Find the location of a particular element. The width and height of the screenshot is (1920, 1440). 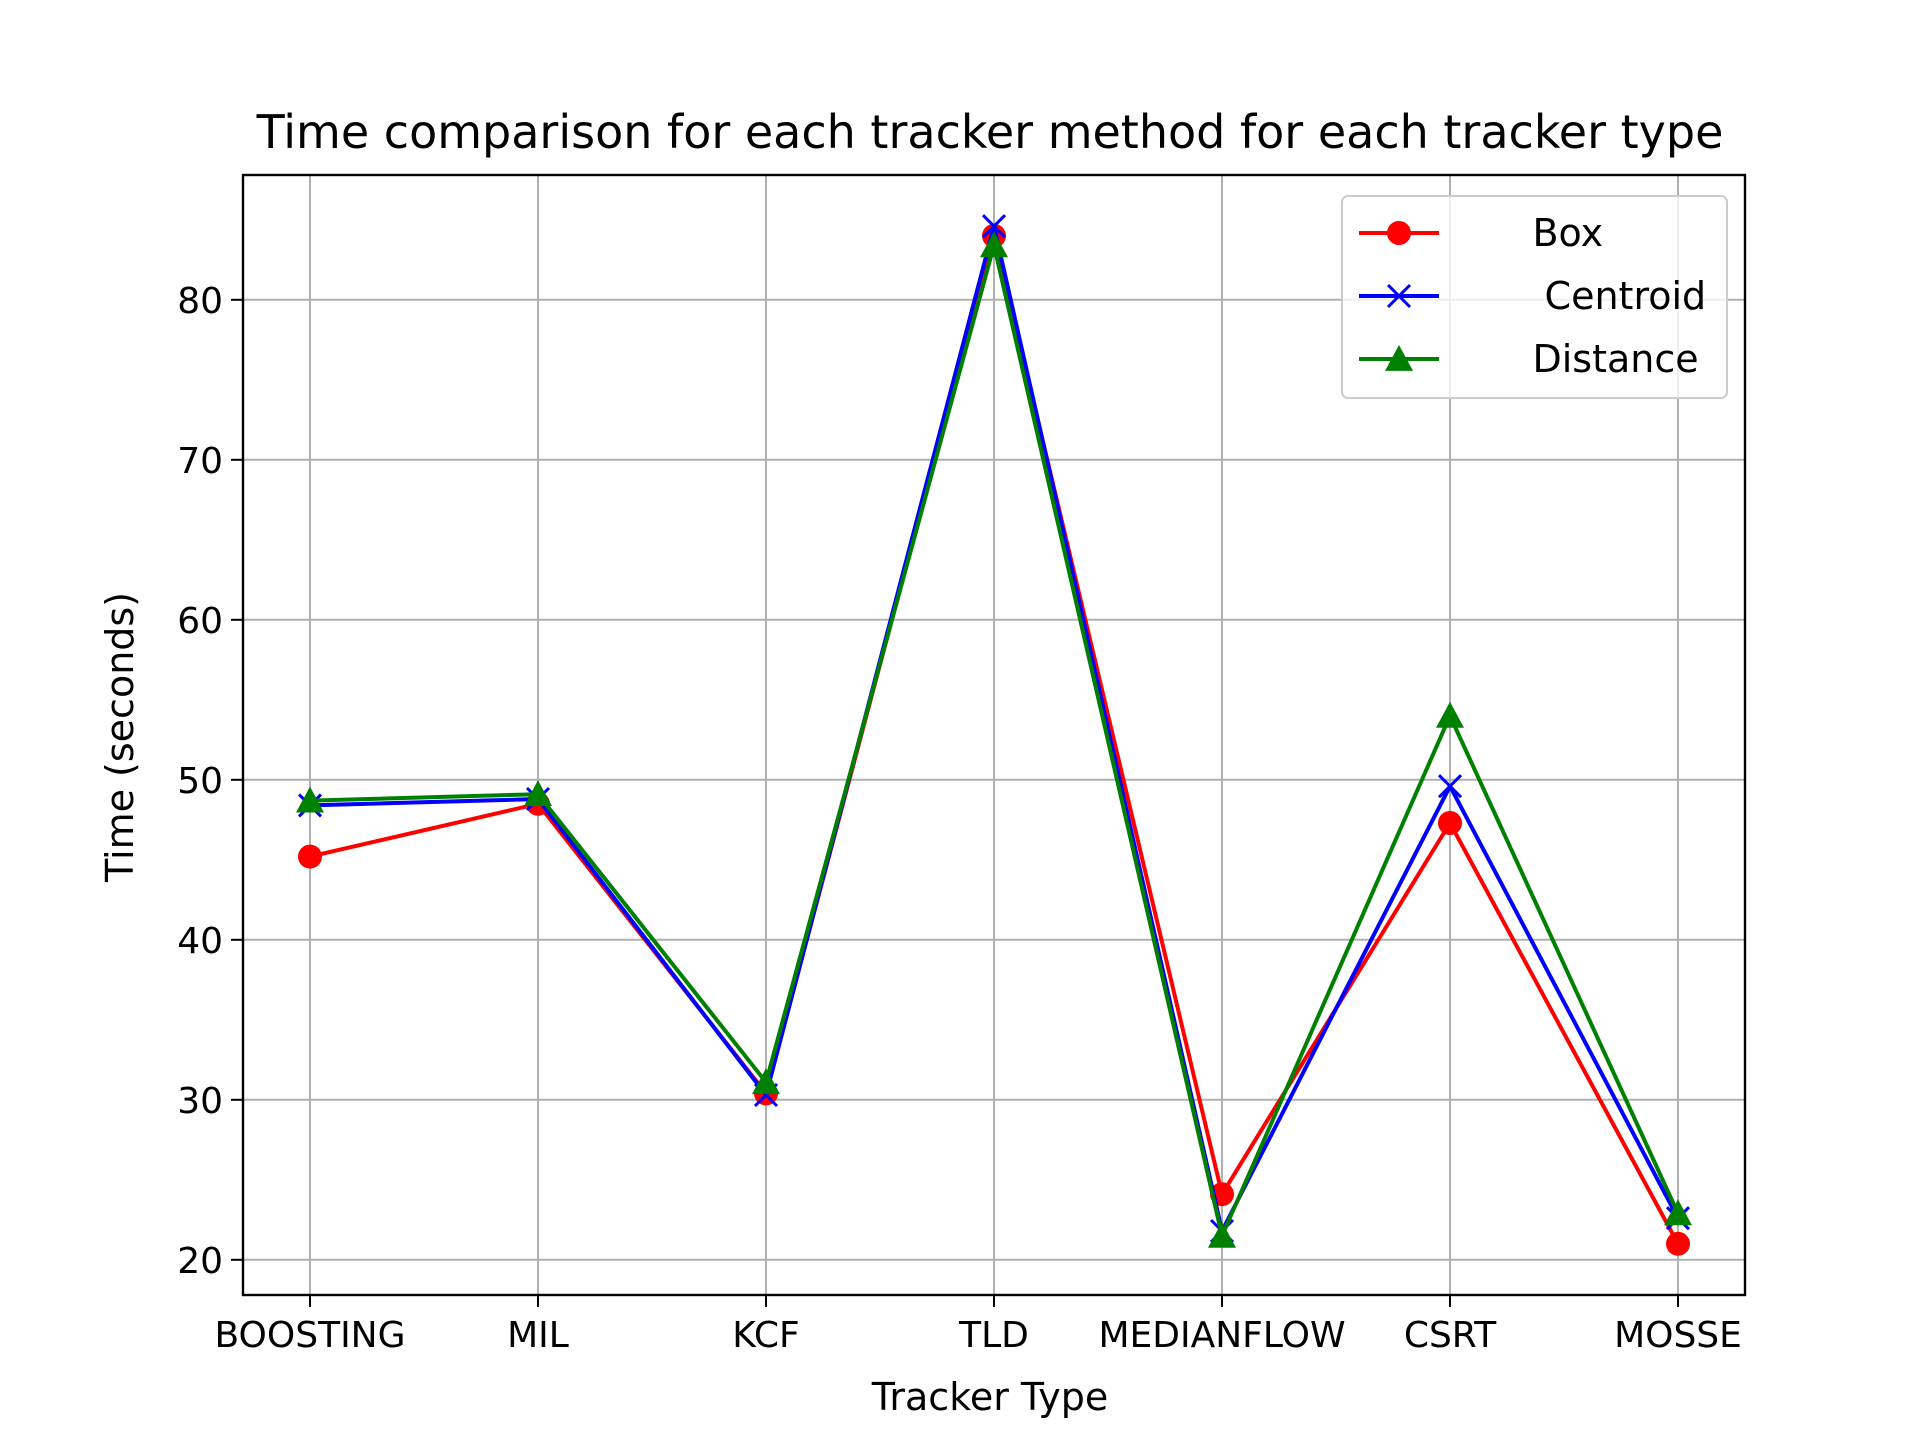

y-tick-label: 60 is located at coordinates (200, 621).